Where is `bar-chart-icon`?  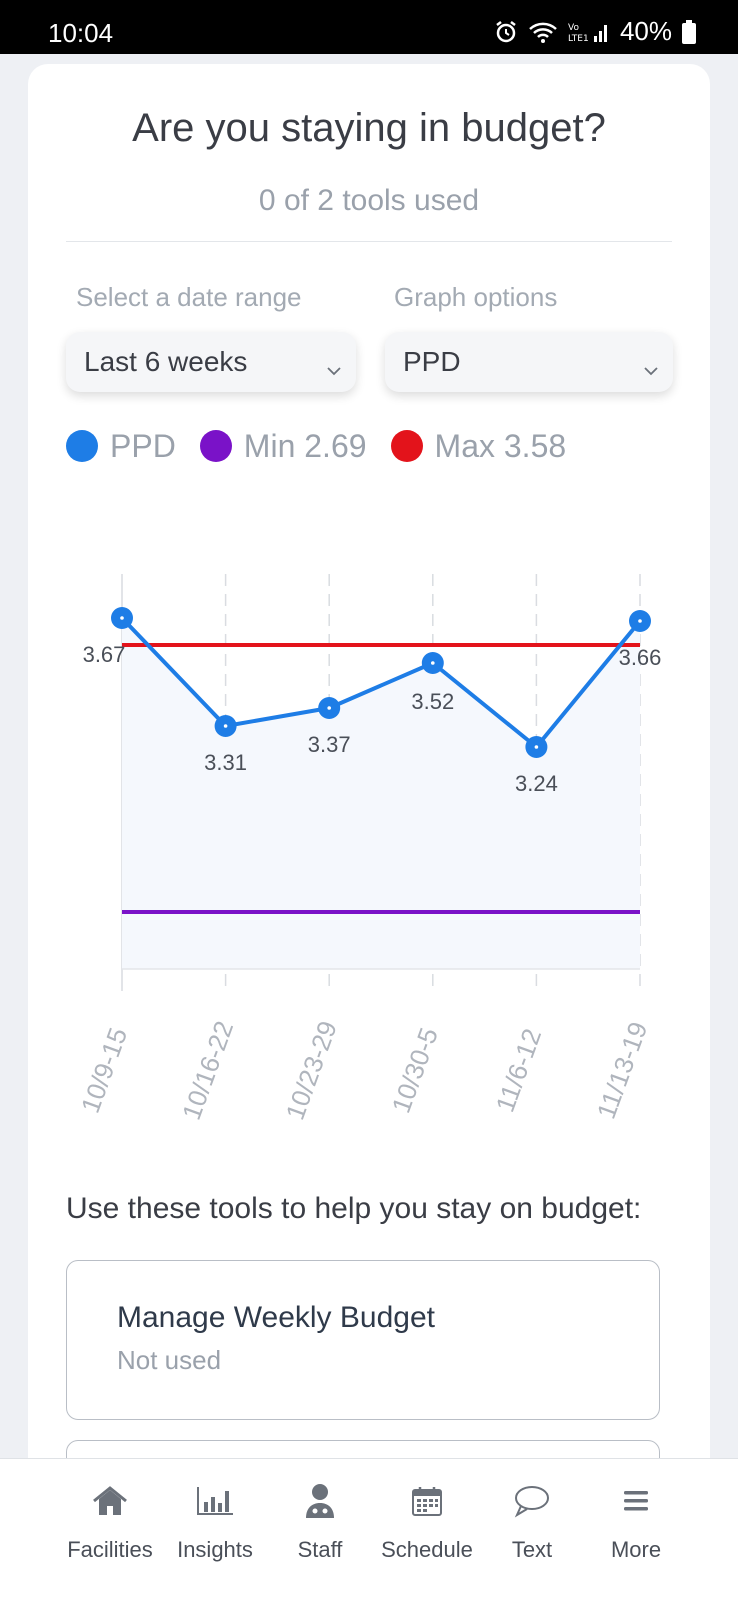
bar-chart-icon is located at coordinates (215, 1501).